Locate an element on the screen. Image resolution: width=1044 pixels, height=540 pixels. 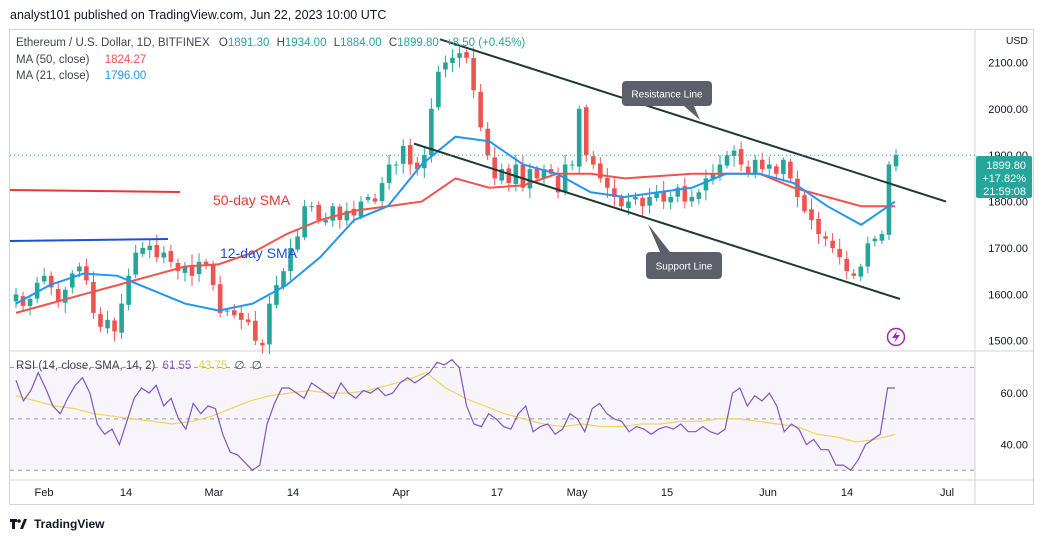
time-tick-label: Jul is located at coordinates (947, 493).